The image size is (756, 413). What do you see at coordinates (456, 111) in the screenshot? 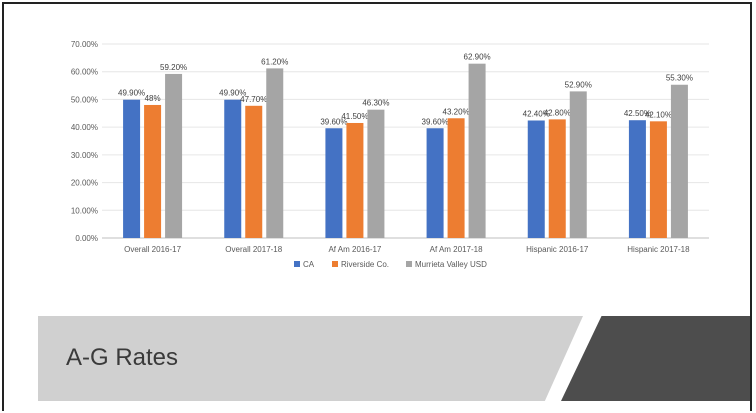
I see `data-label: 43.20%` at bounding box center [456, 111].